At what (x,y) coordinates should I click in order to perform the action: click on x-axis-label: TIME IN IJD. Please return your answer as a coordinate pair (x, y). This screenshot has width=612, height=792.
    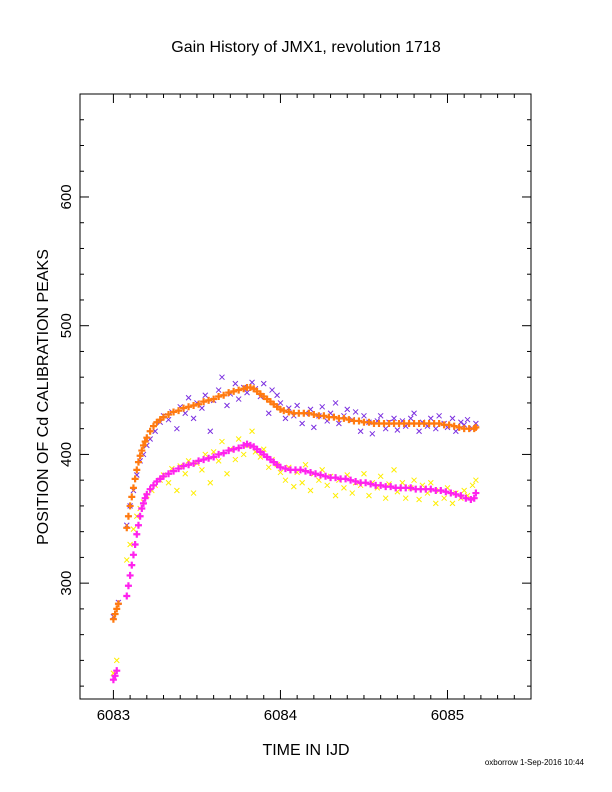
    Looking at the image, I should click on (305, 750).